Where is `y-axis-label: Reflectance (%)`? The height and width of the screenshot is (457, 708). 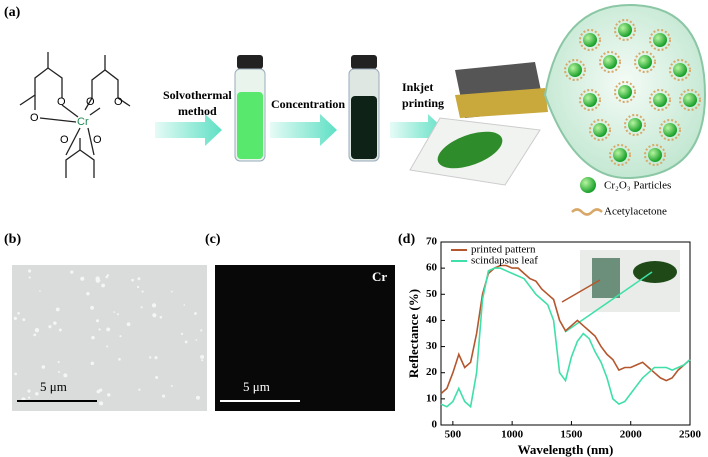 y-axis-label: Reflectance (%) is located at coordinates (413, 333).